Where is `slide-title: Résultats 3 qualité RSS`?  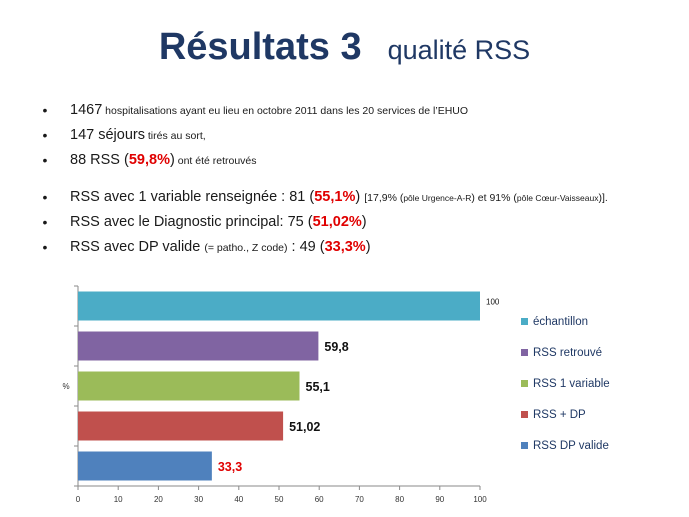
slide-title: Résultats 3 qualité RSS is located at coordinates (344, 47).